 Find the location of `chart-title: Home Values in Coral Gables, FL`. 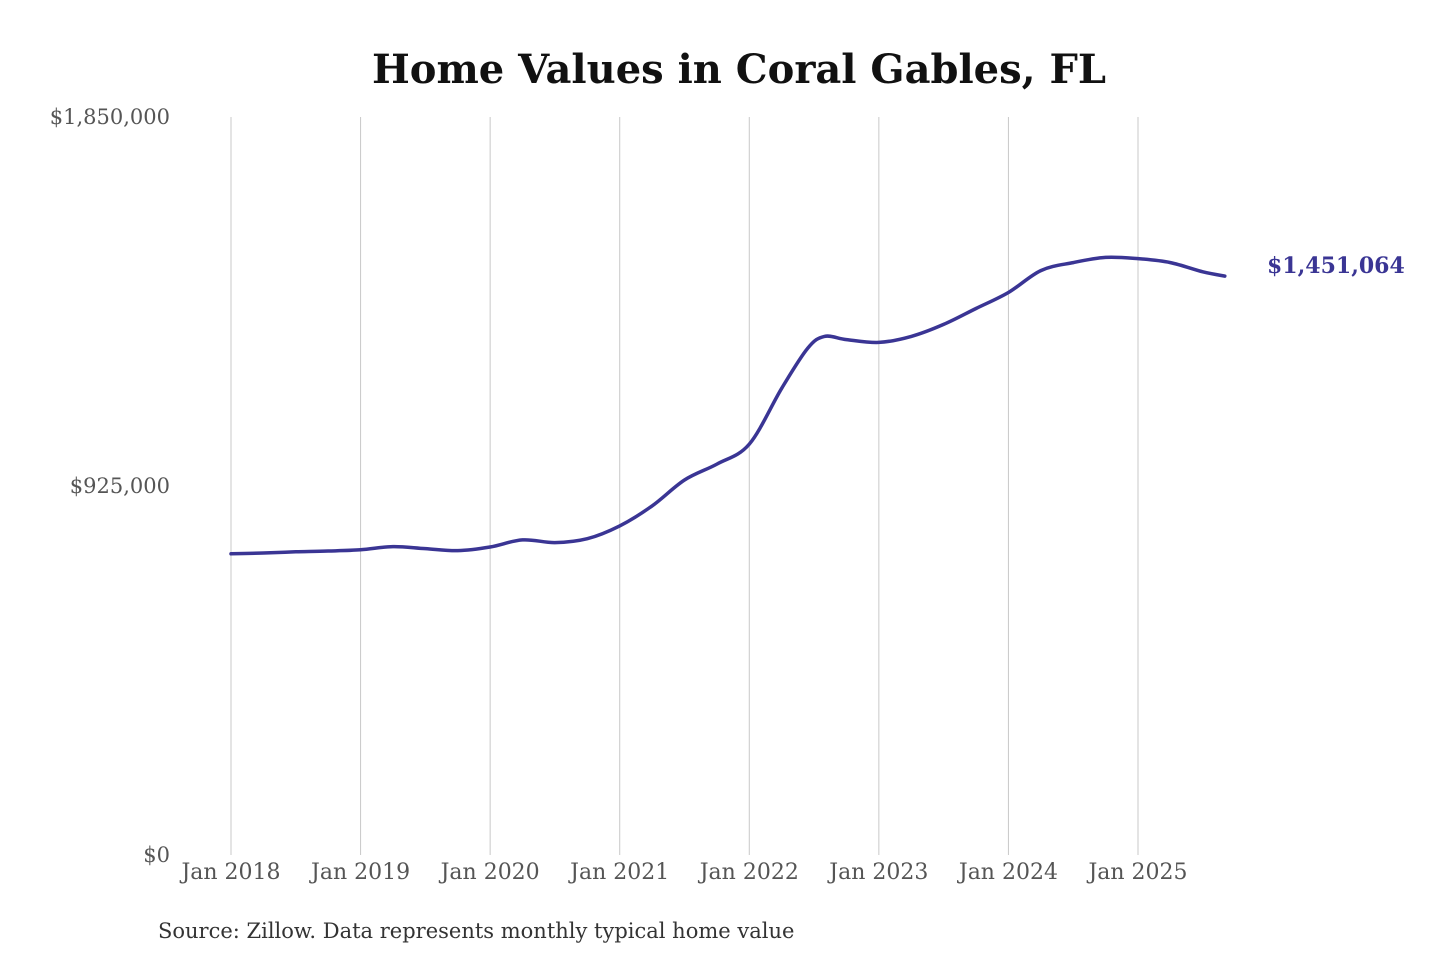

chart-title: Home Values in Coral Gables, FL is located at coordinates (739, 69).